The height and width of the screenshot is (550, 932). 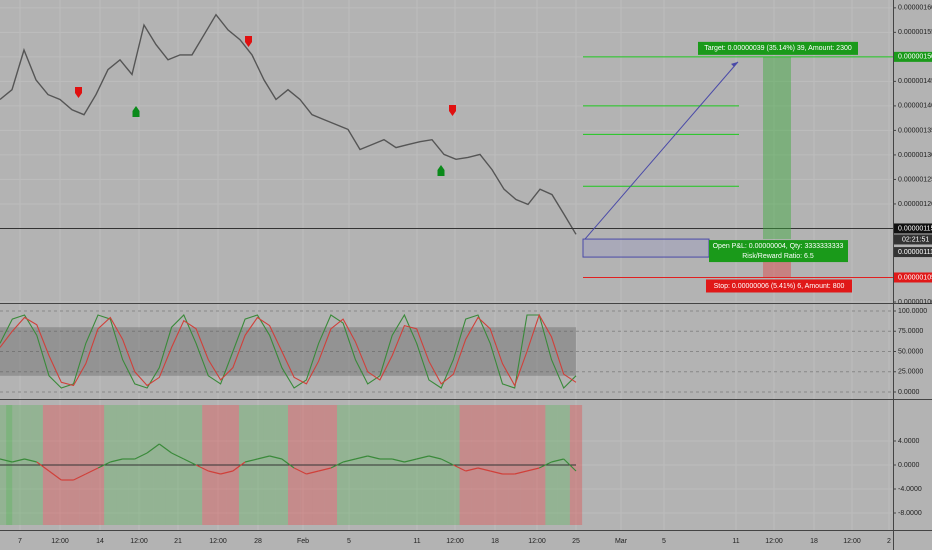 What do you see at coordinates (915, 302) in the screenshot?
I see `y-tick-label: 0.00000100` at bounding box center [915, 302].